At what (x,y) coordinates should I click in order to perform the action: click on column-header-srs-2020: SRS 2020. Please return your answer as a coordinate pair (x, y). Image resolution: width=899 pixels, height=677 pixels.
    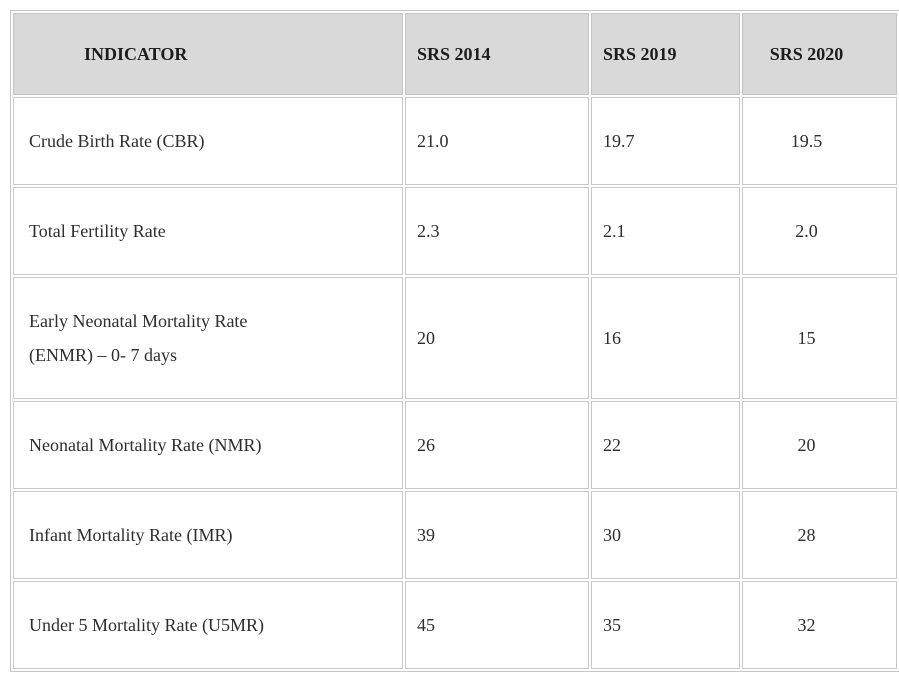
    Looking at the image, I should click on (819, 54).